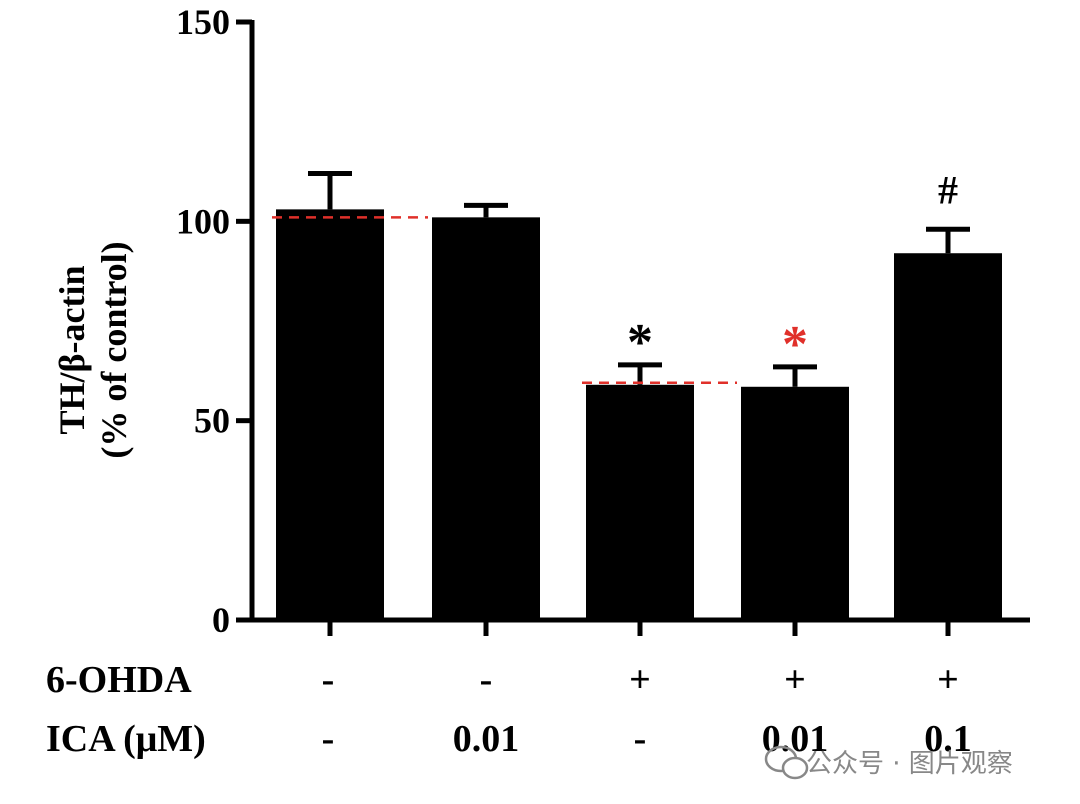 Image resolution: width=1080 pixels, height=804 pixels. What do you see at coordinates (203, 221) in the screenshot?
I see `y-tick-label: 100` at bounding box center [203, 221].